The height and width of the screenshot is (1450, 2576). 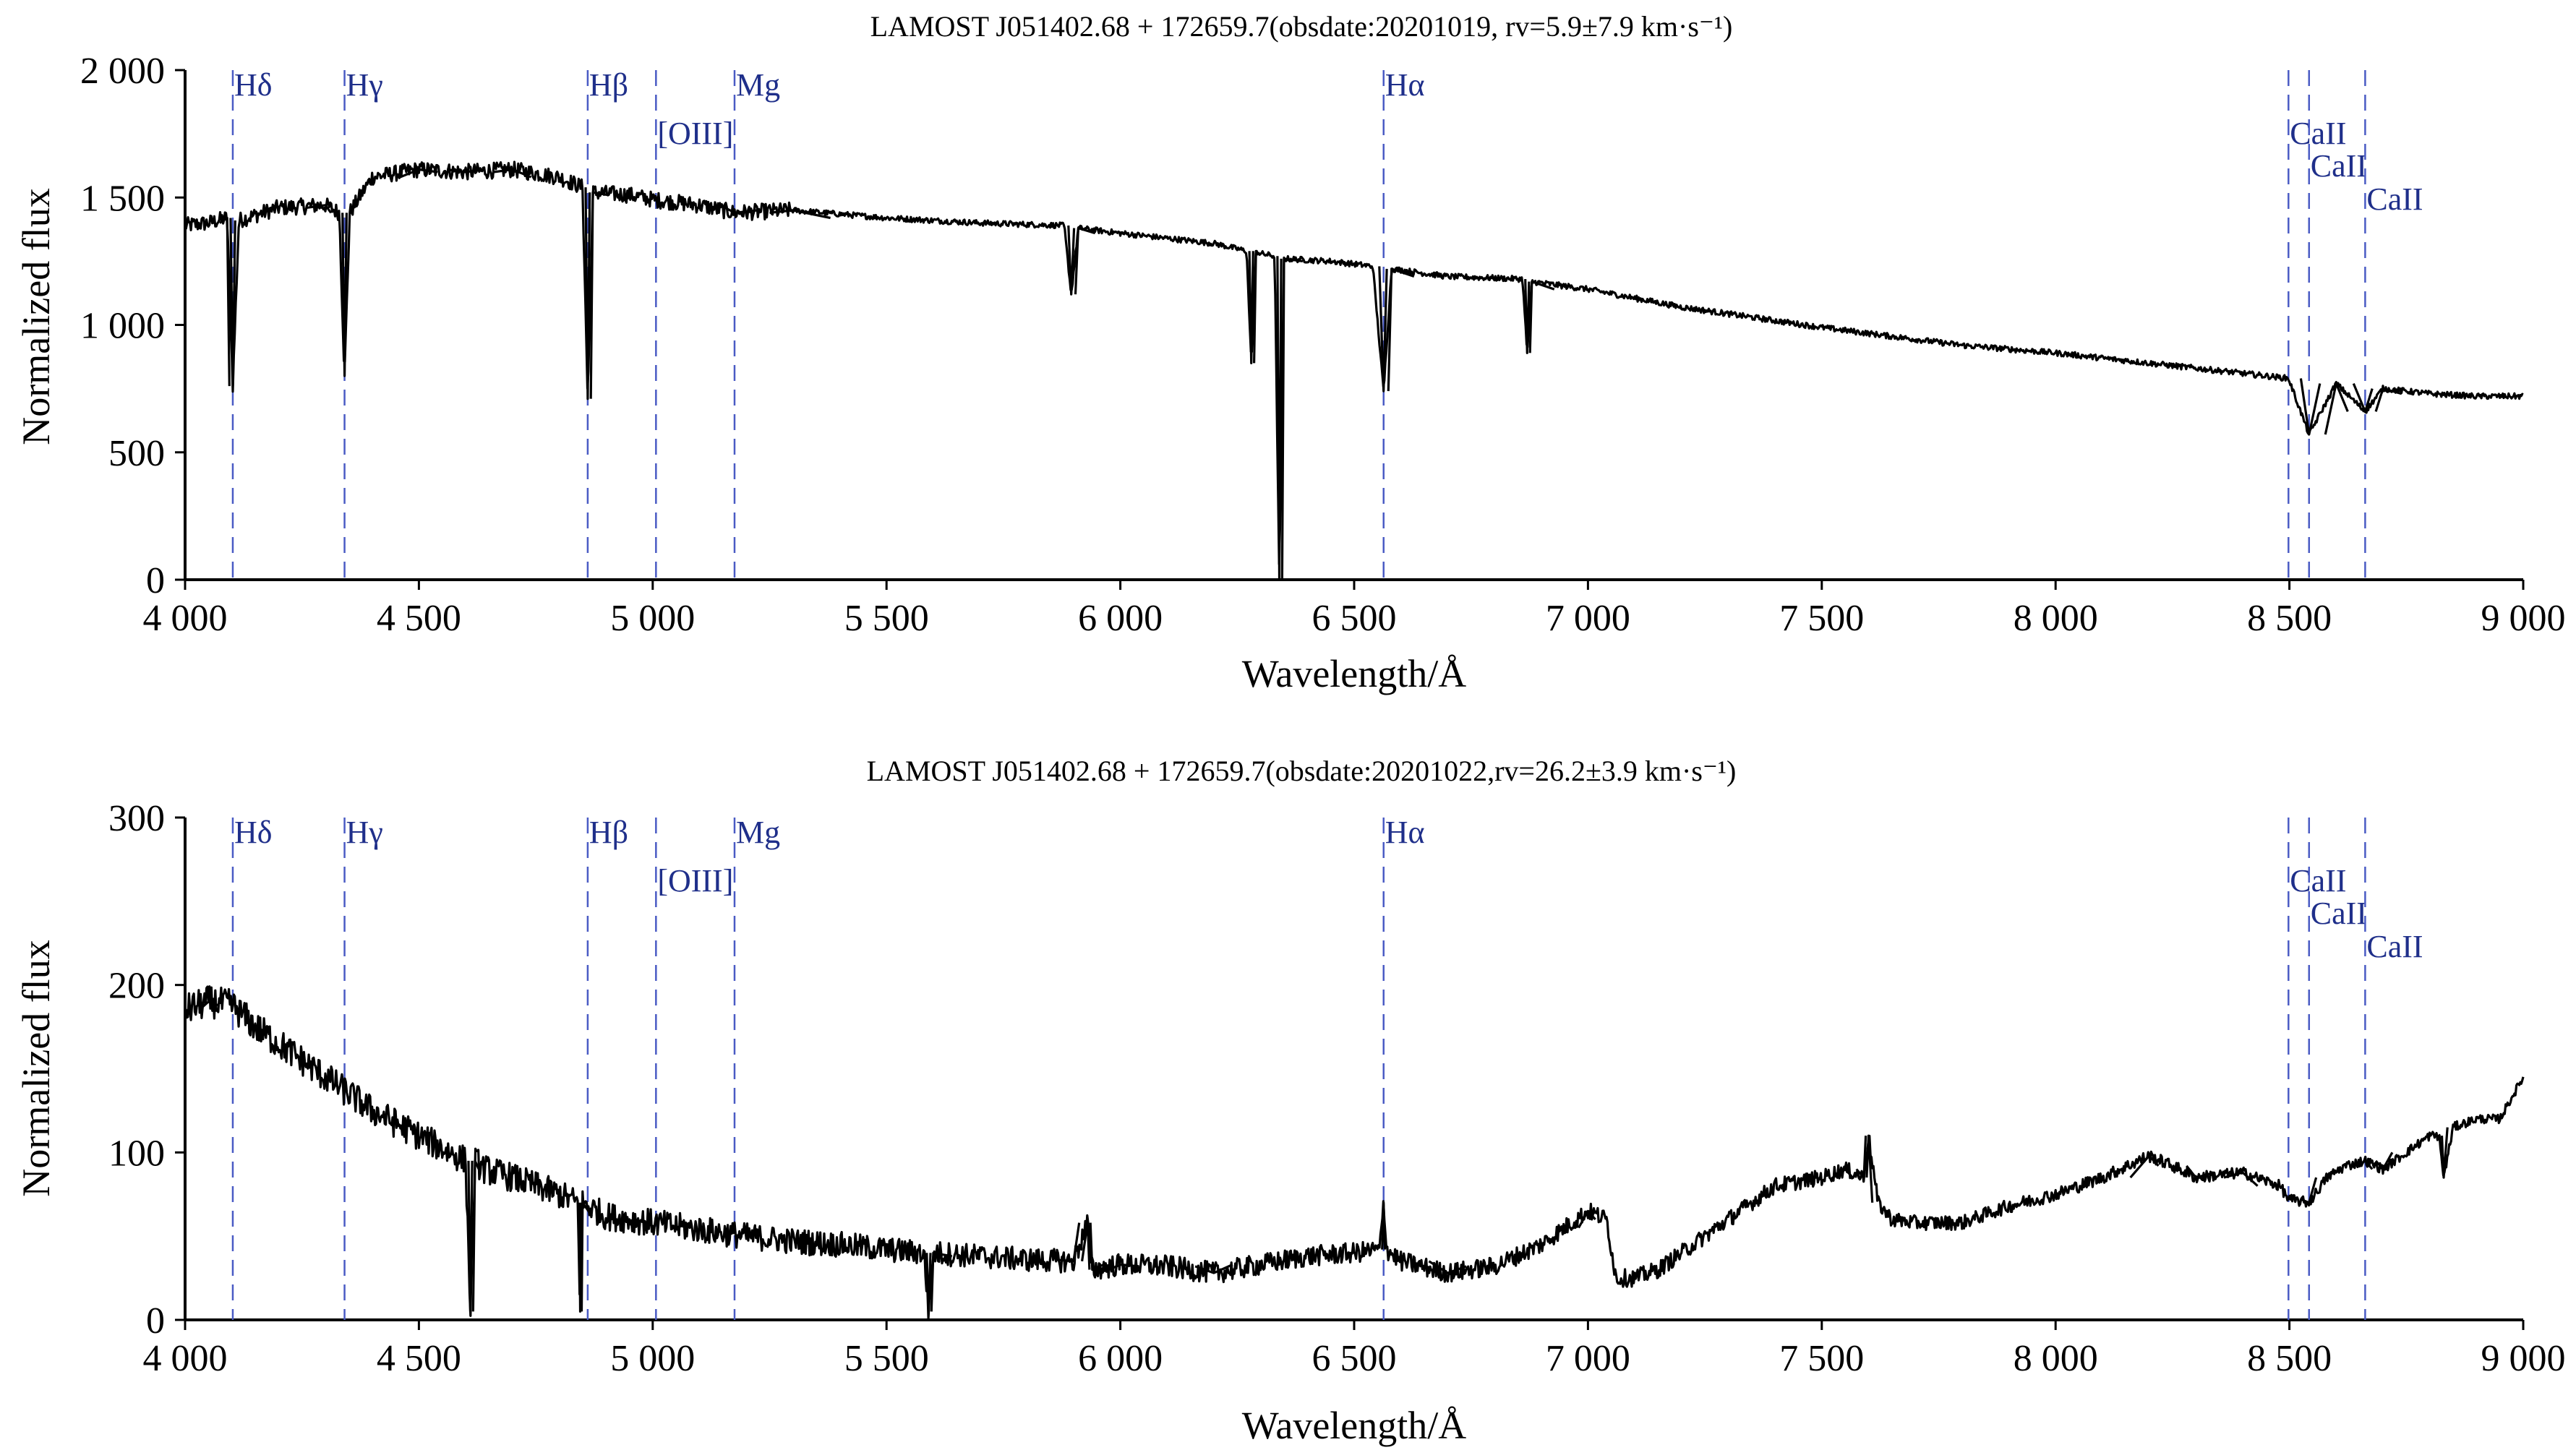 I want to click on line-marker-label-2: Hγ, so click(x=364, y=832).